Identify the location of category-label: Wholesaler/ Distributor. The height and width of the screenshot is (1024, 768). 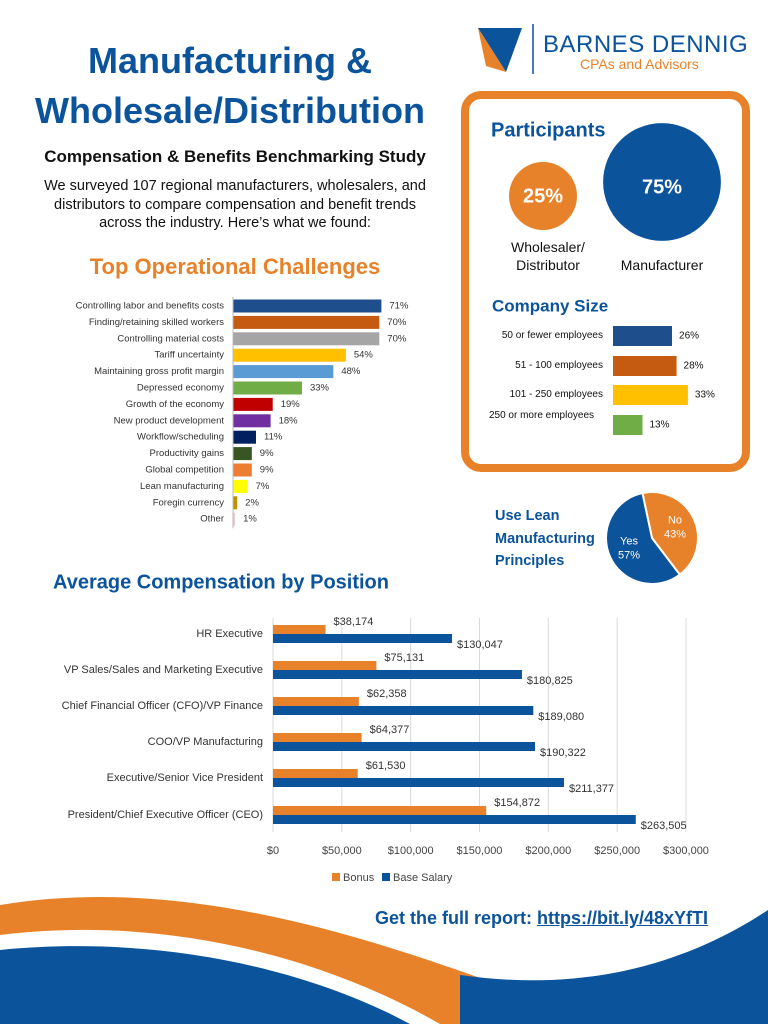
(548, 256).